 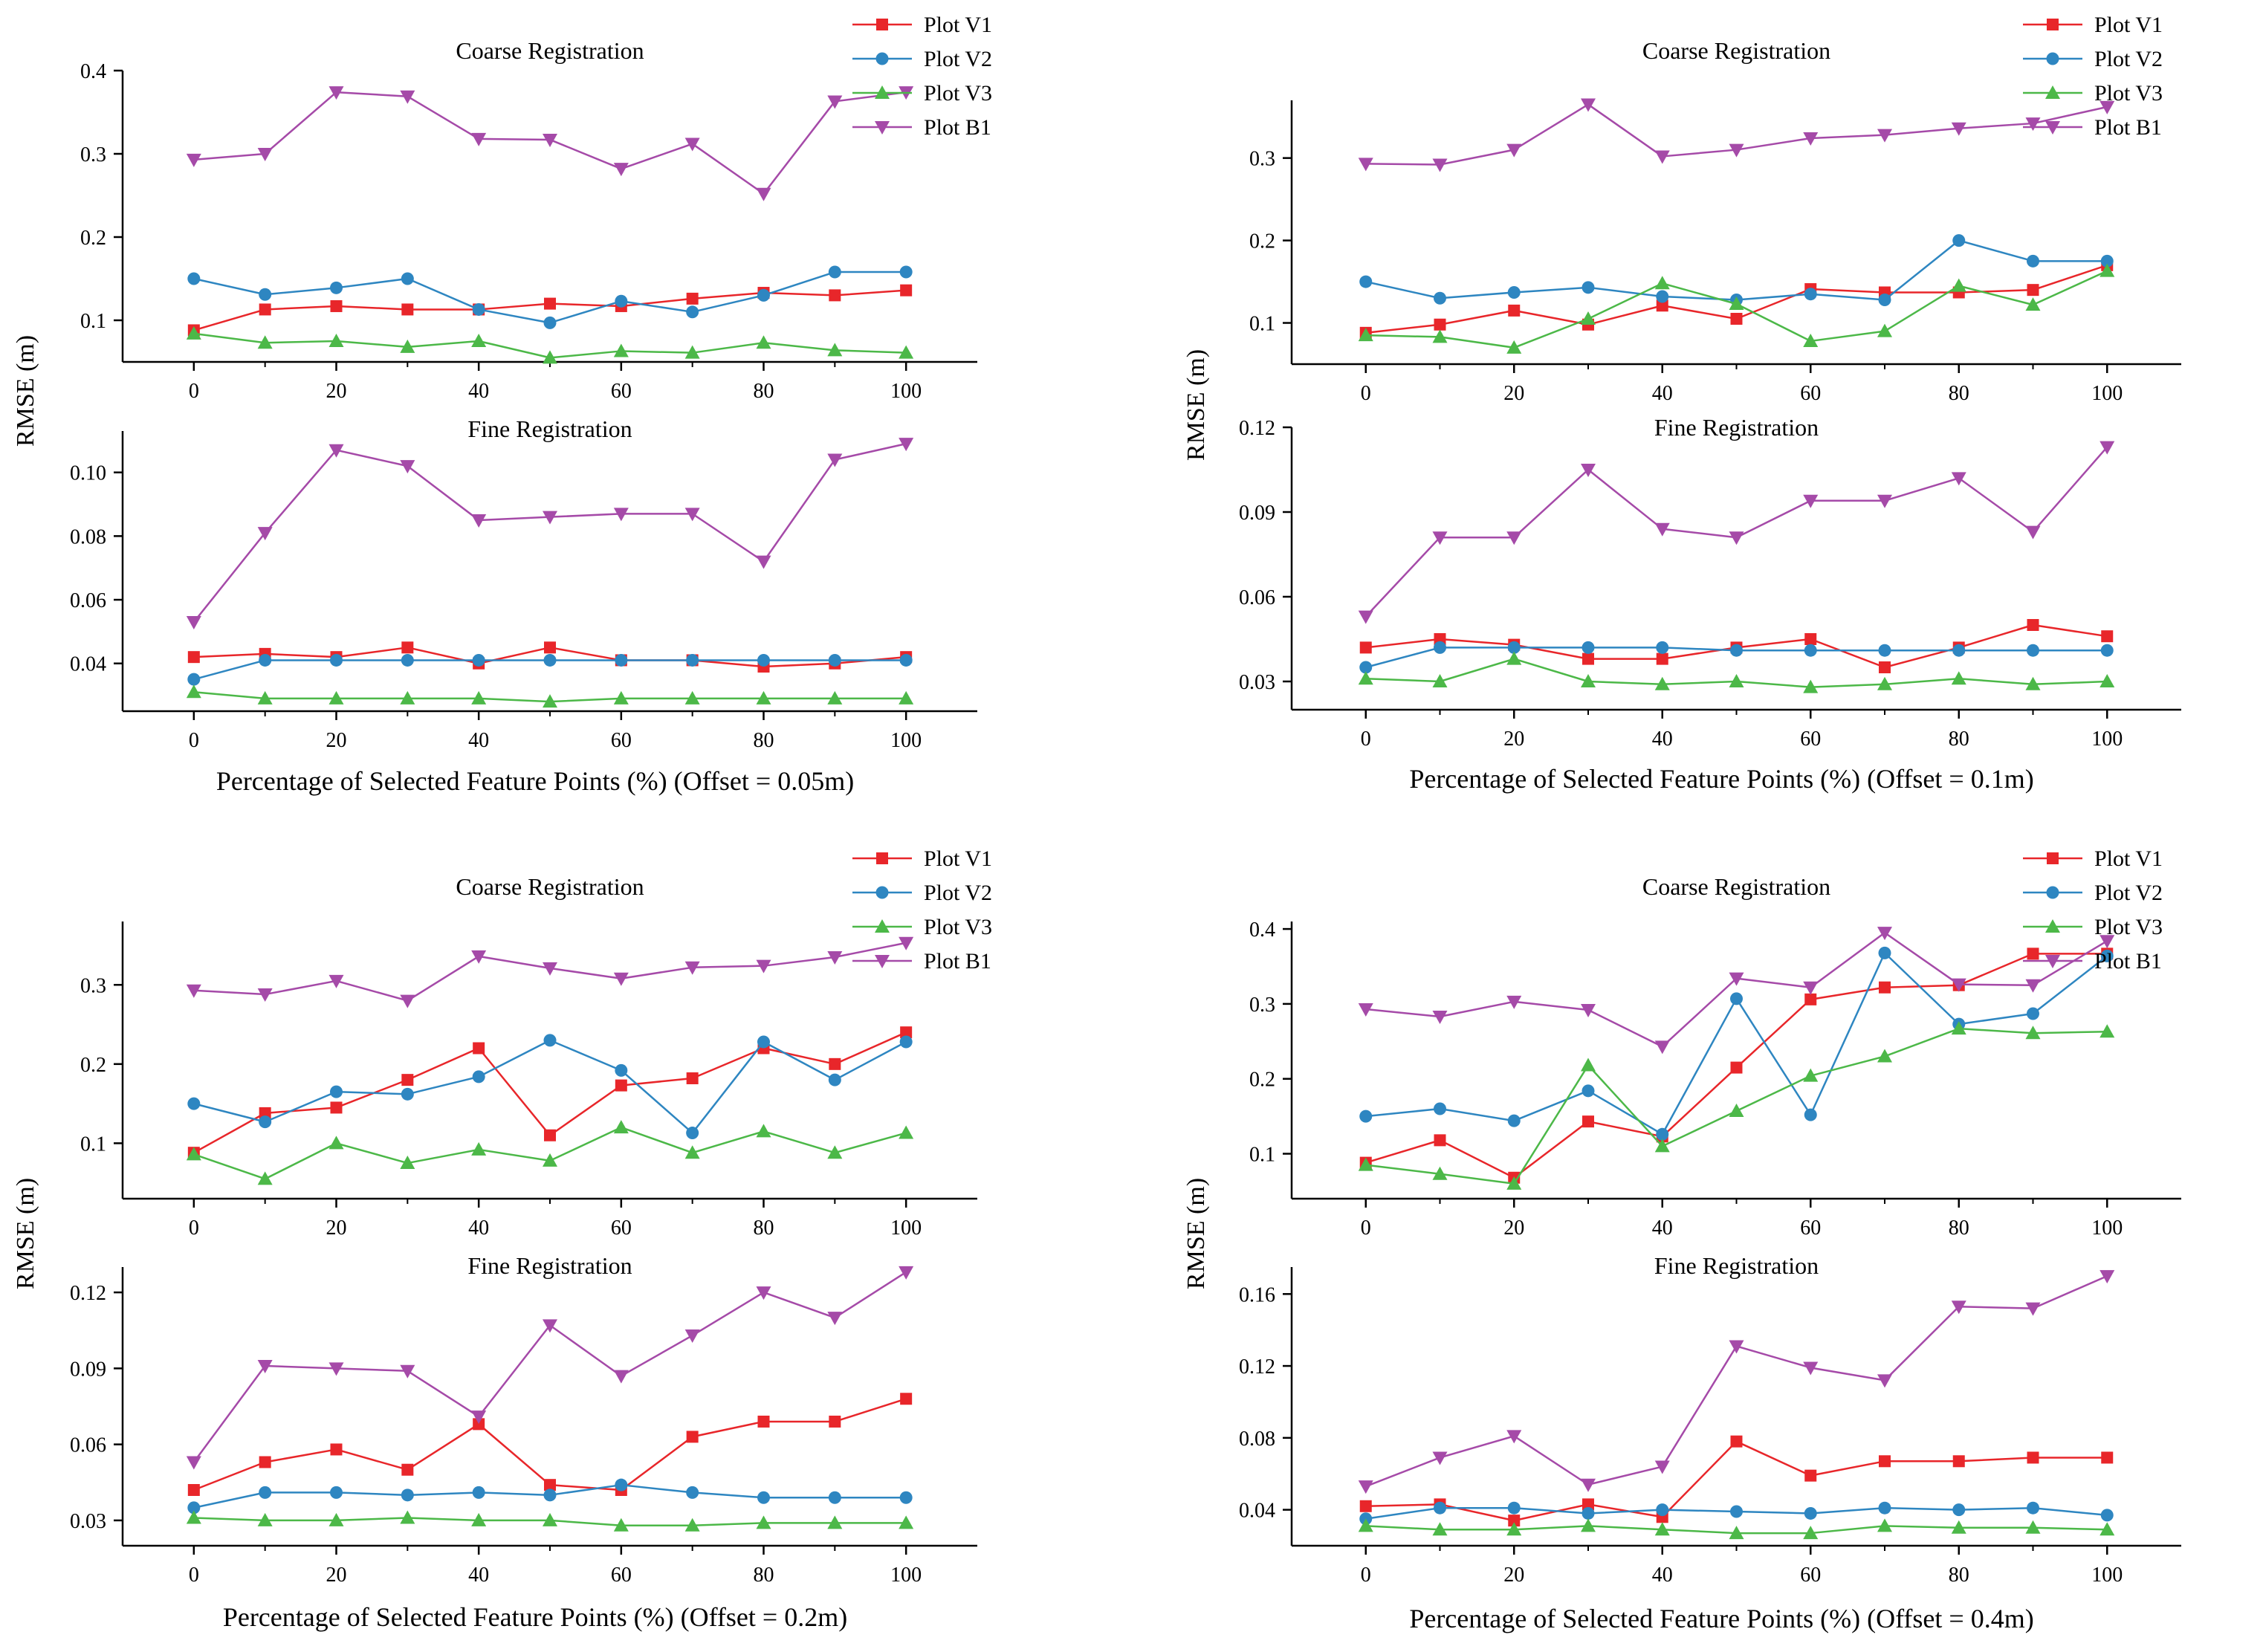 I want to click on y-tick-label: 0.4, so click(x=93, y=71).